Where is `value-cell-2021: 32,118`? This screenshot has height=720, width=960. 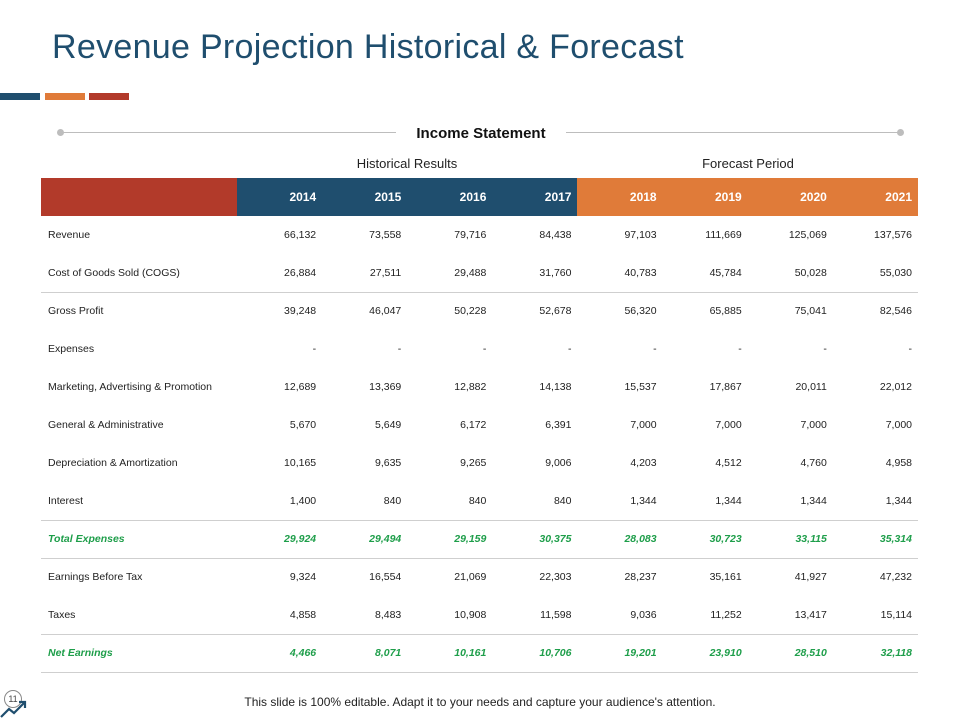 value-cell-2021: 32,118 is located at coordinates (875, 653).